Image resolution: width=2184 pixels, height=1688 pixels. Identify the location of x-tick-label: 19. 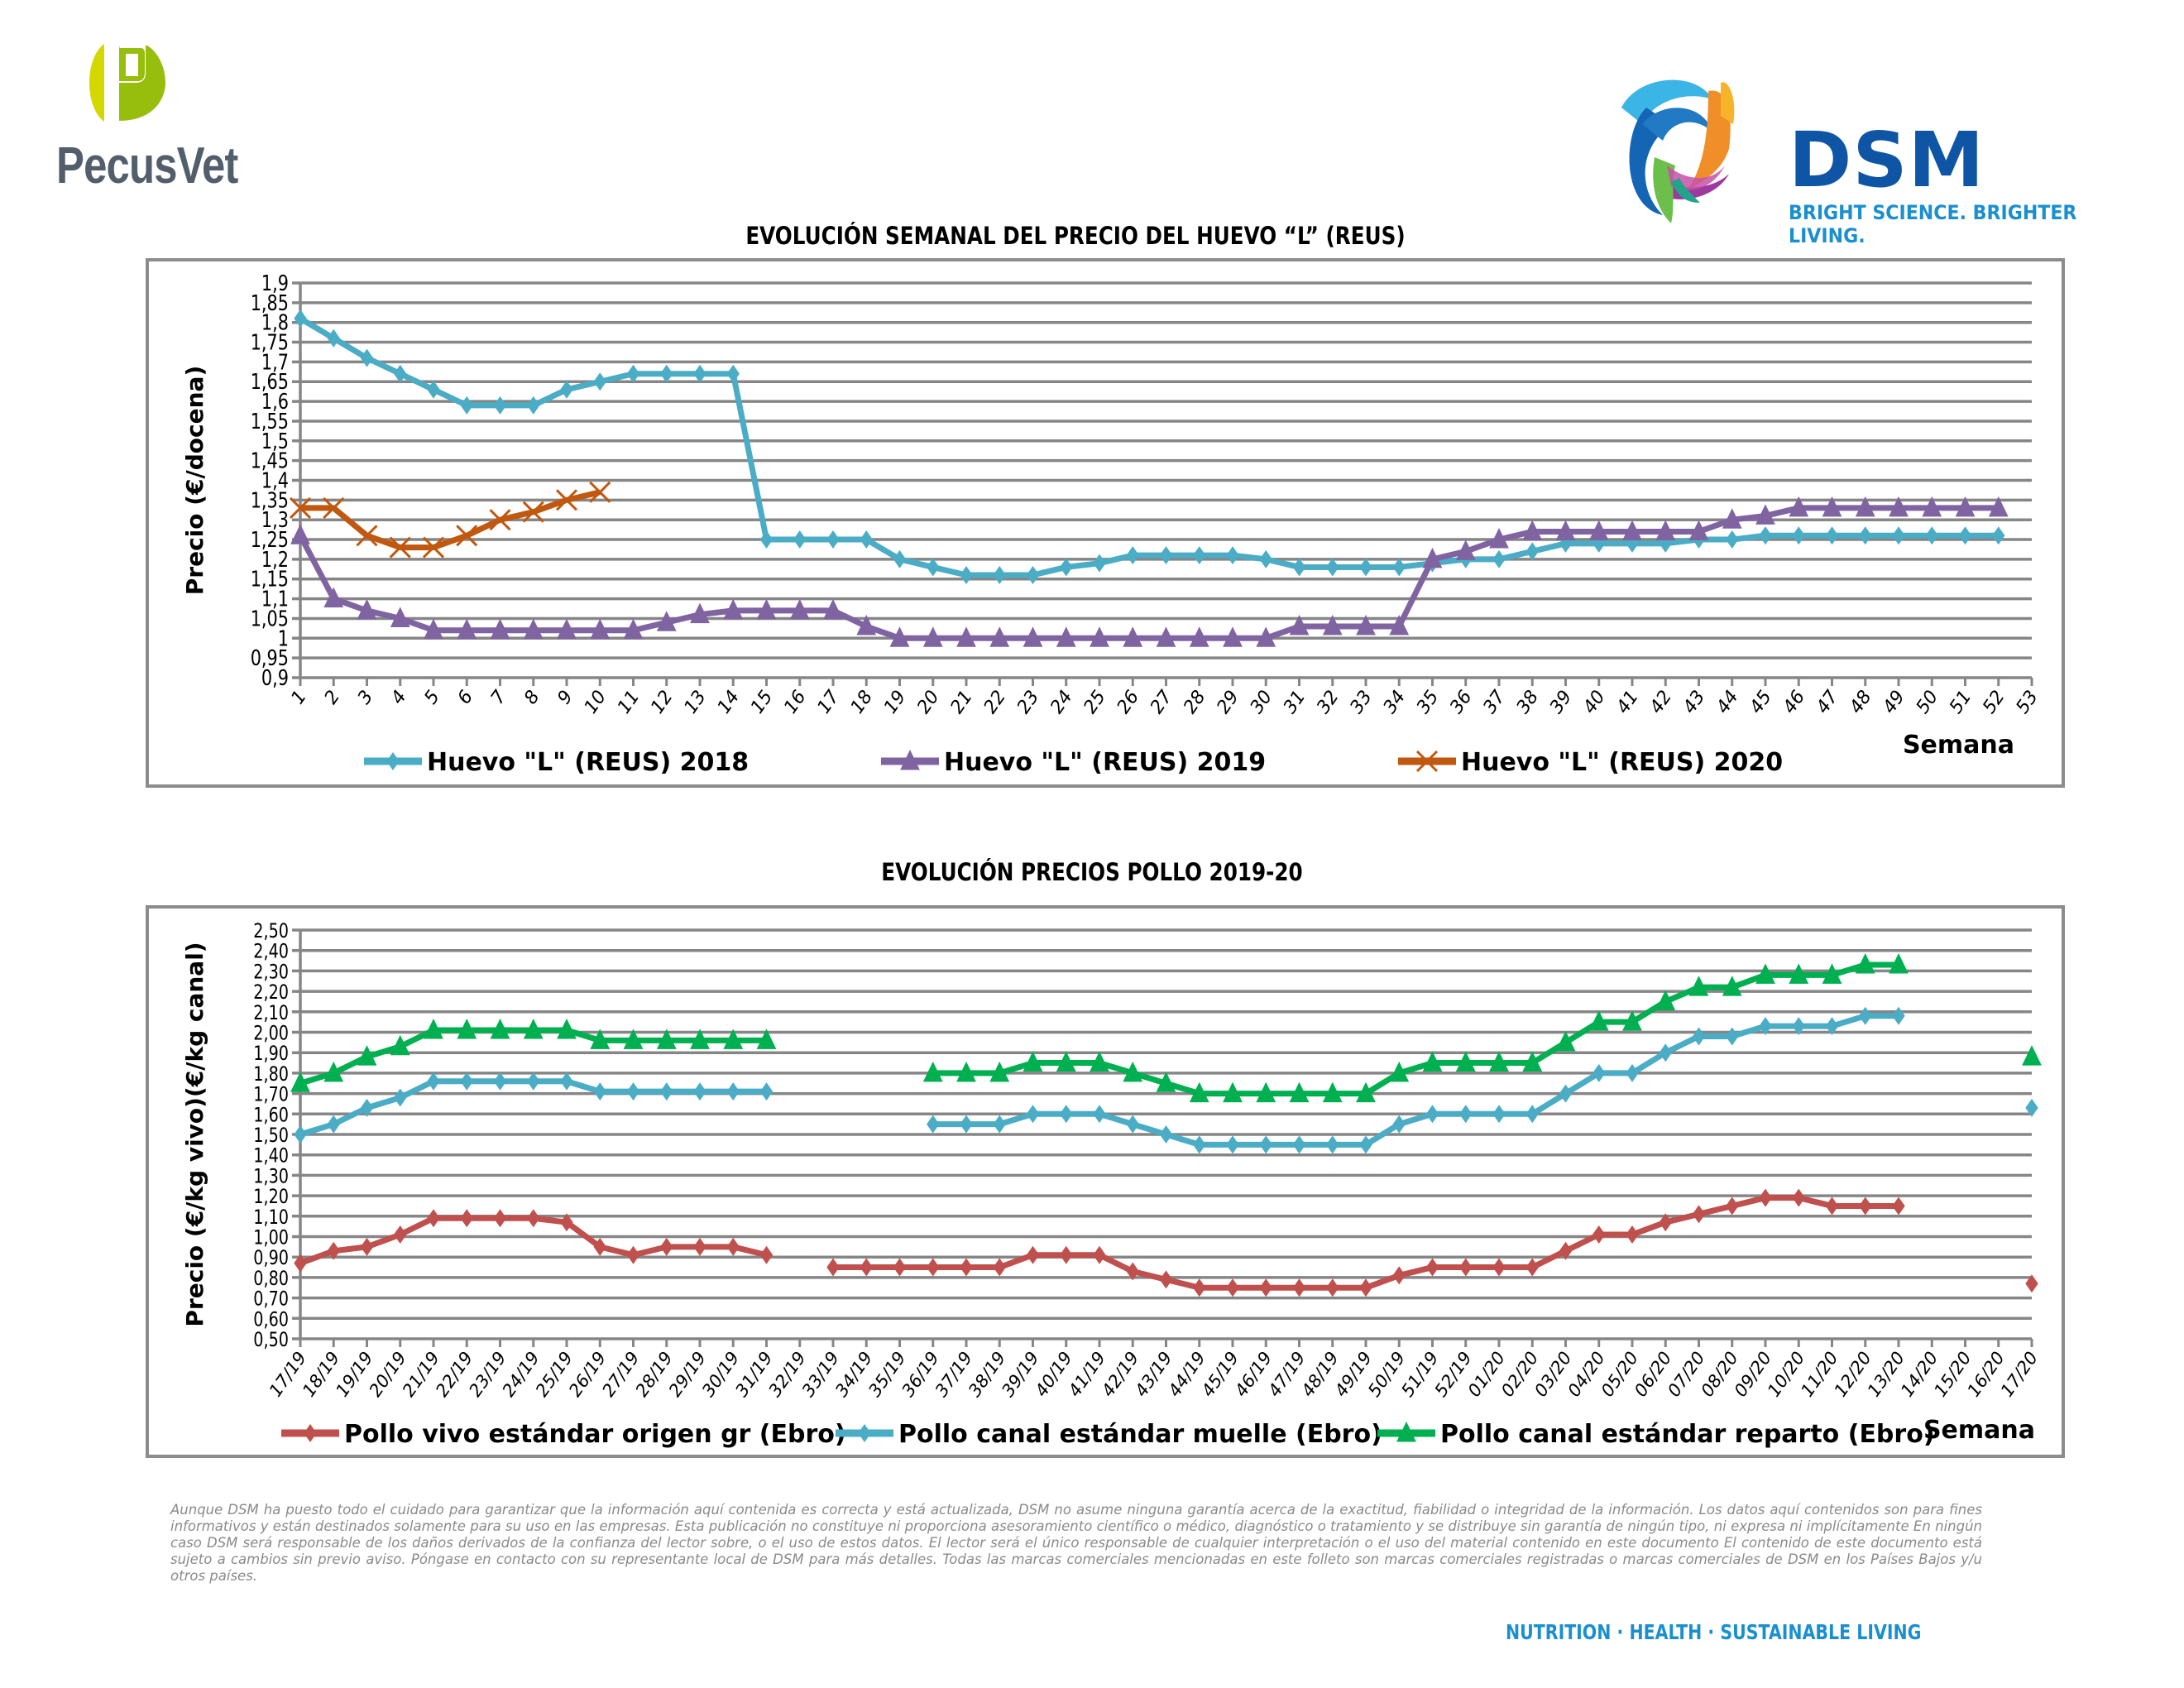
(895, 702).